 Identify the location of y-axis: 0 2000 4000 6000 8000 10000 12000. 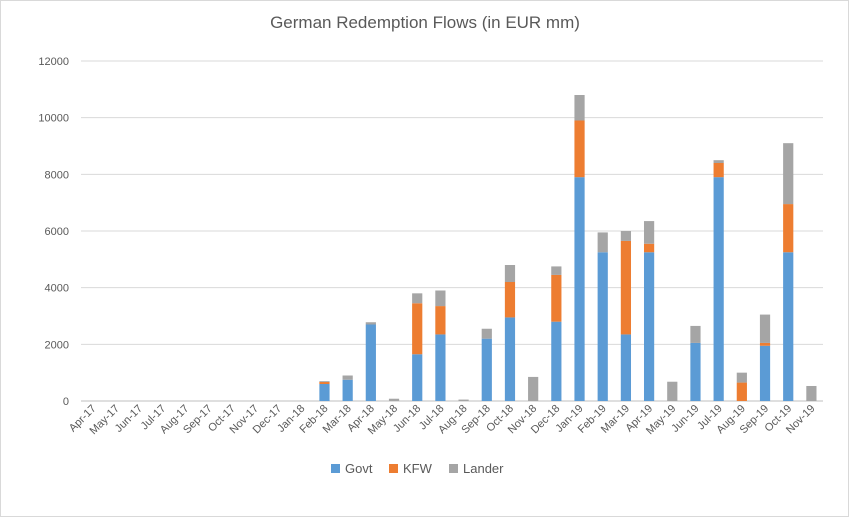
(53, 232).